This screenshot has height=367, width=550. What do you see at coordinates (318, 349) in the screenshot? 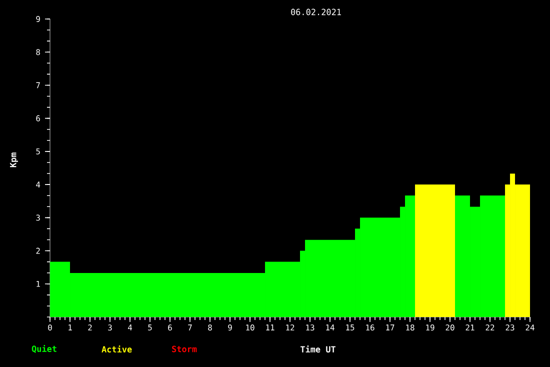
I see `x-axis-title: Time UT` at bounding box center [318, 349].